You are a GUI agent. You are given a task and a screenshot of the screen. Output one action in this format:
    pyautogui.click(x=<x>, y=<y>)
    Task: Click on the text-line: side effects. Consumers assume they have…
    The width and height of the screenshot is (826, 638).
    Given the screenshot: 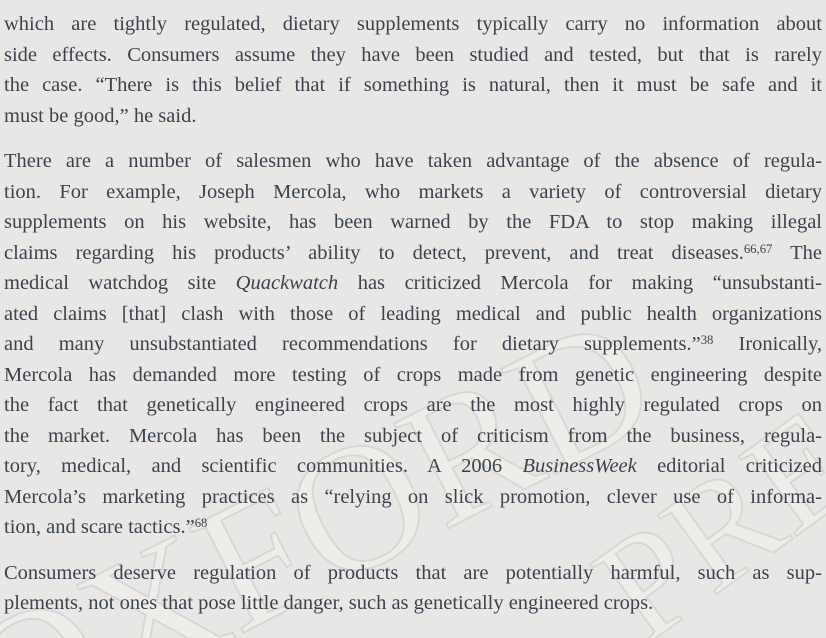 What is the action you would take?
    pyautogui.click(x=413, y=55)
    